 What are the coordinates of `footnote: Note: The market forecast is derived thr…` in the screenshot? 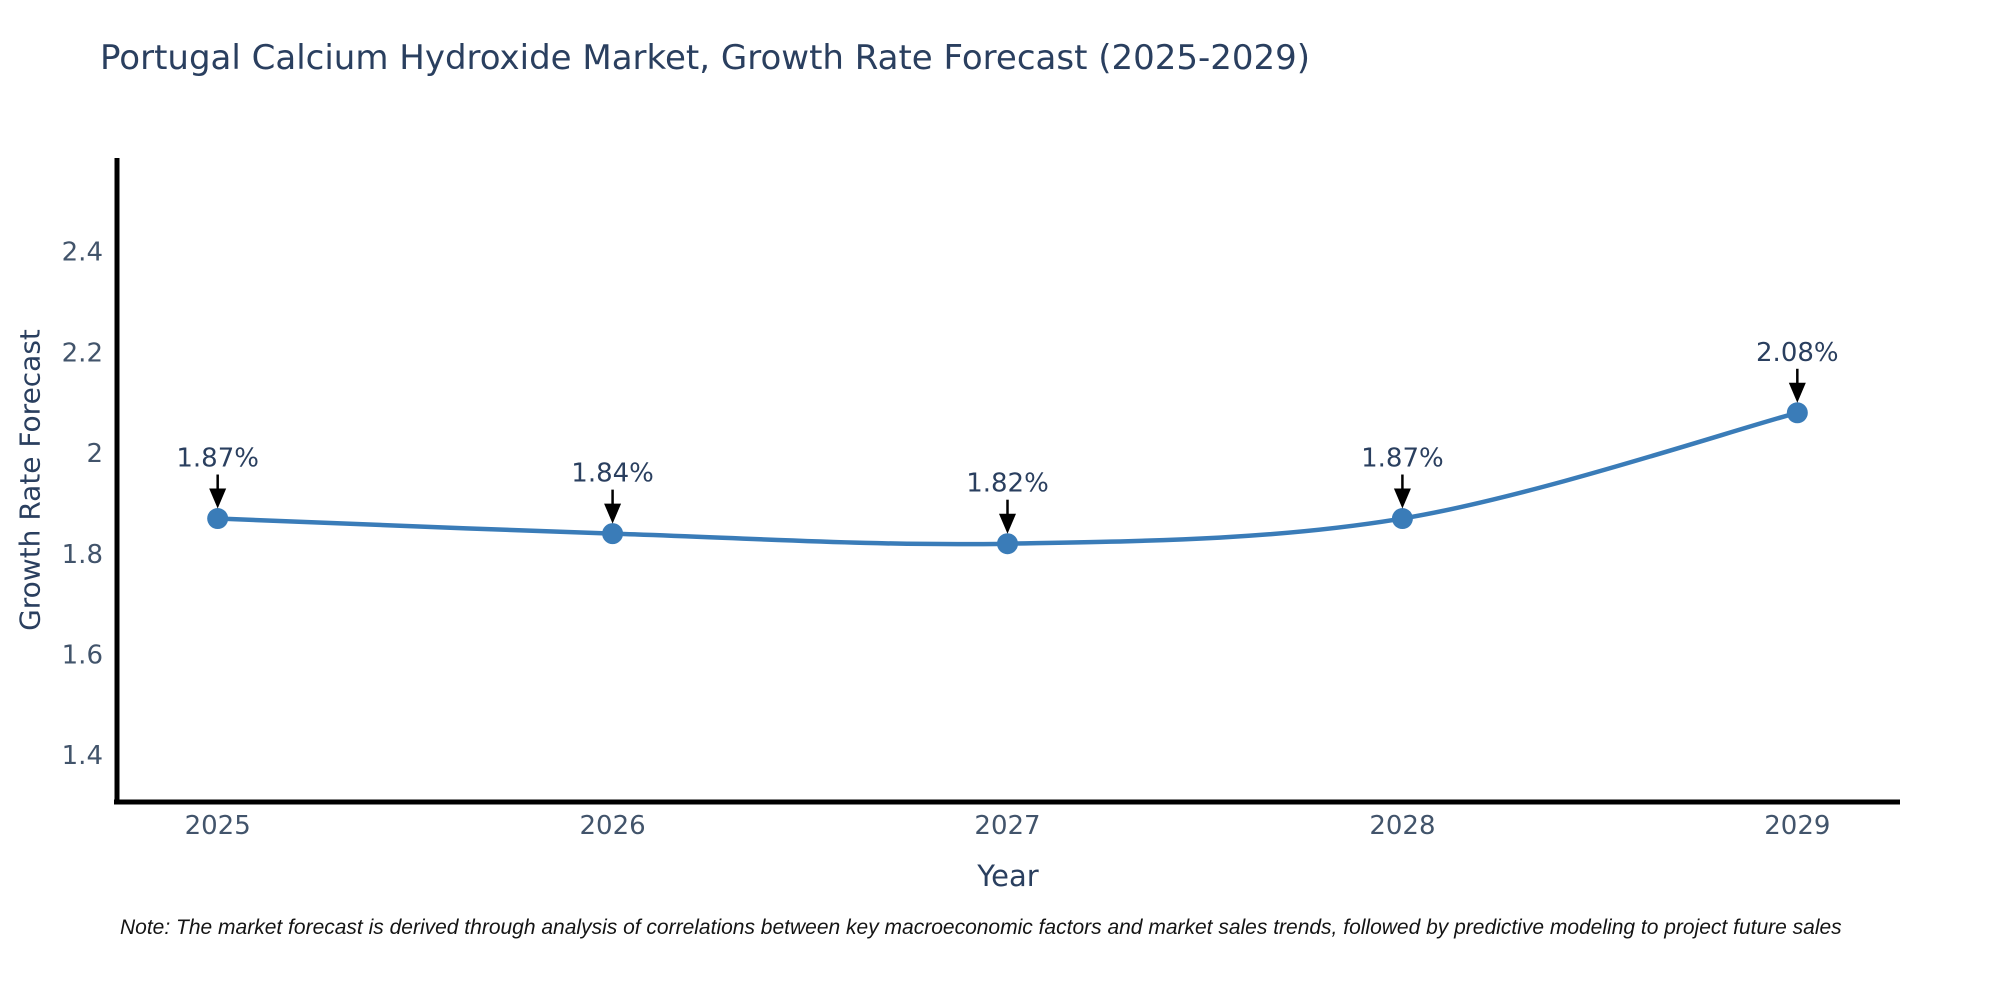 It's located at (981, 927).